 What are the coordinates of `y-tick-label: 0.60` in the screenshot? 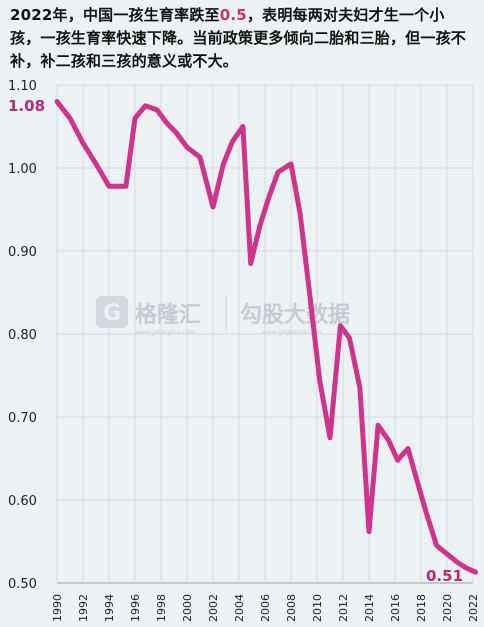 It's located at (22, 501).